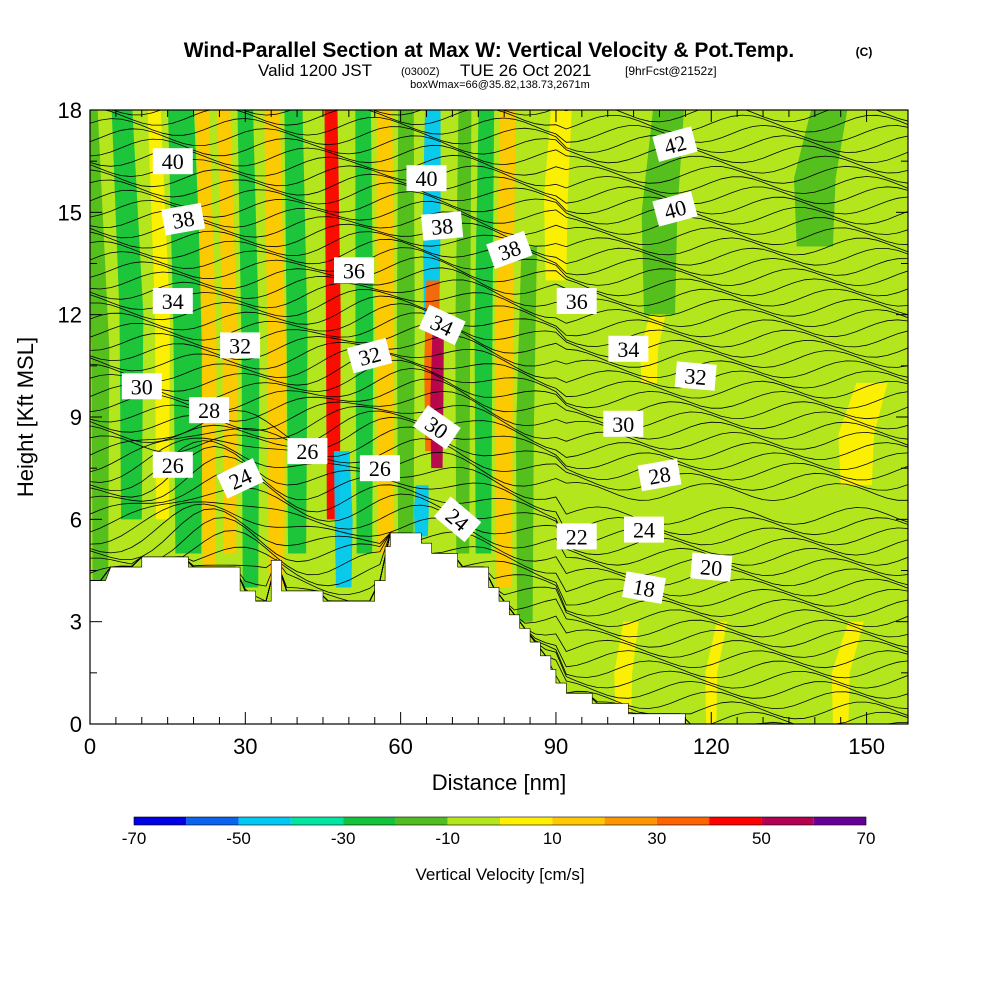 Image resolution: width=1000 pixels, height=1000 pixels. Describe the element at coordinates (644, 529) in the screenshot. I see `theta-label: 24` at that location.